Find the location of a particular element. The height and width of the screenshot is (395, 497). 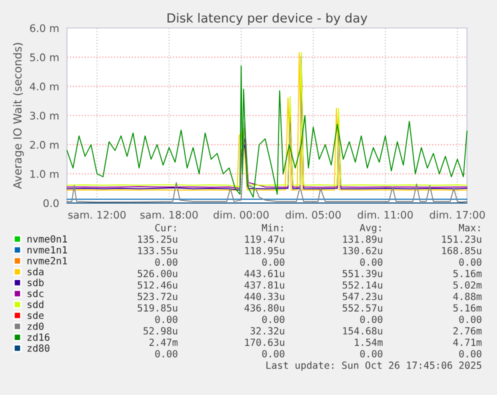

legend-label: zd16 is located at coordinates (39, 337).